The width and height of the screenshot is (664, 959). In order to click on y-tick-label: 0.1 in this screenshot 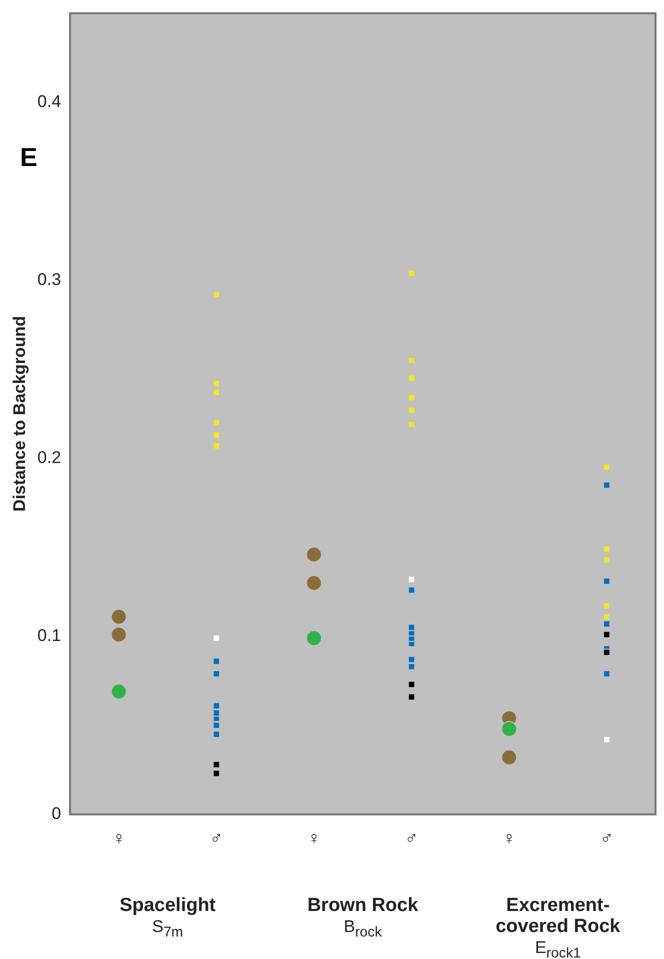, I will do `click(49, 636)`.